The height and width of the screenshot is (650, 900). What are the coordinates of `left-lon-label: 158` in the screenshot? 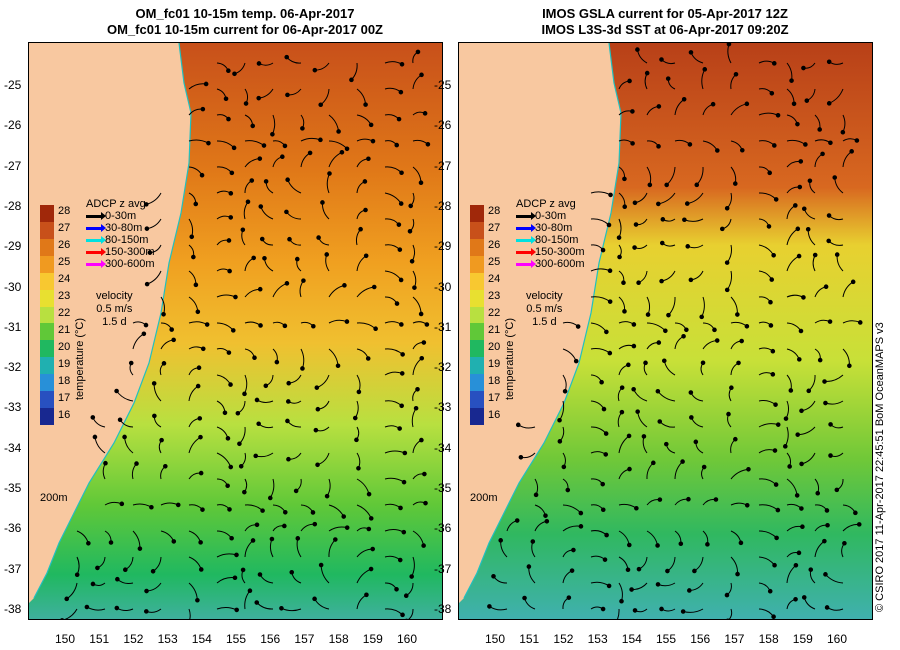 It's located at (338, 639).